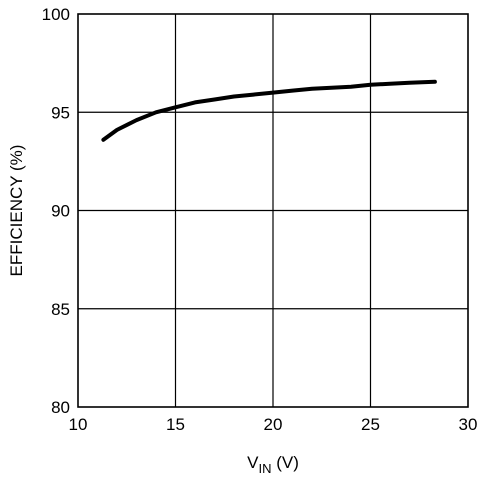  What do you see at coordinates (284, 462) in the screenshot?
I see `x-axis-title-unit: (V)` at bounding box center [284, 462].